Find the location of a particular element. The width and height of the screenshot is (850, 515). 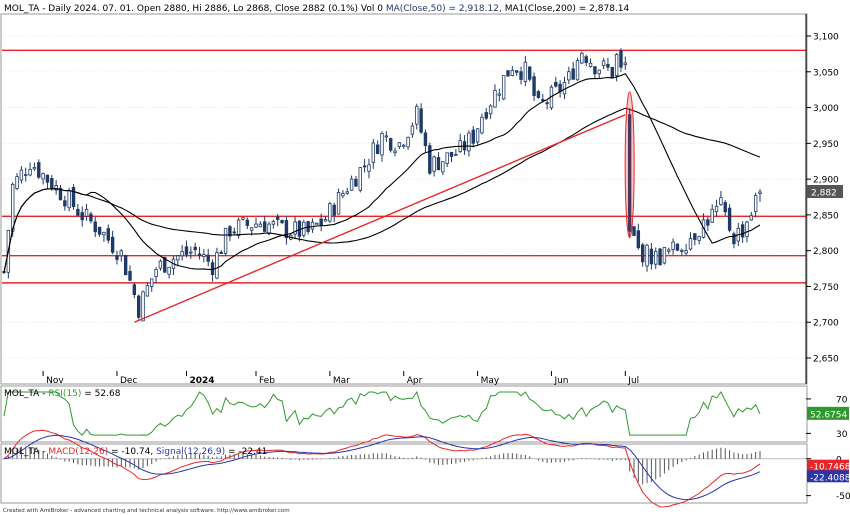

x-tick-label: Jul is located at coordinates (633, 381).